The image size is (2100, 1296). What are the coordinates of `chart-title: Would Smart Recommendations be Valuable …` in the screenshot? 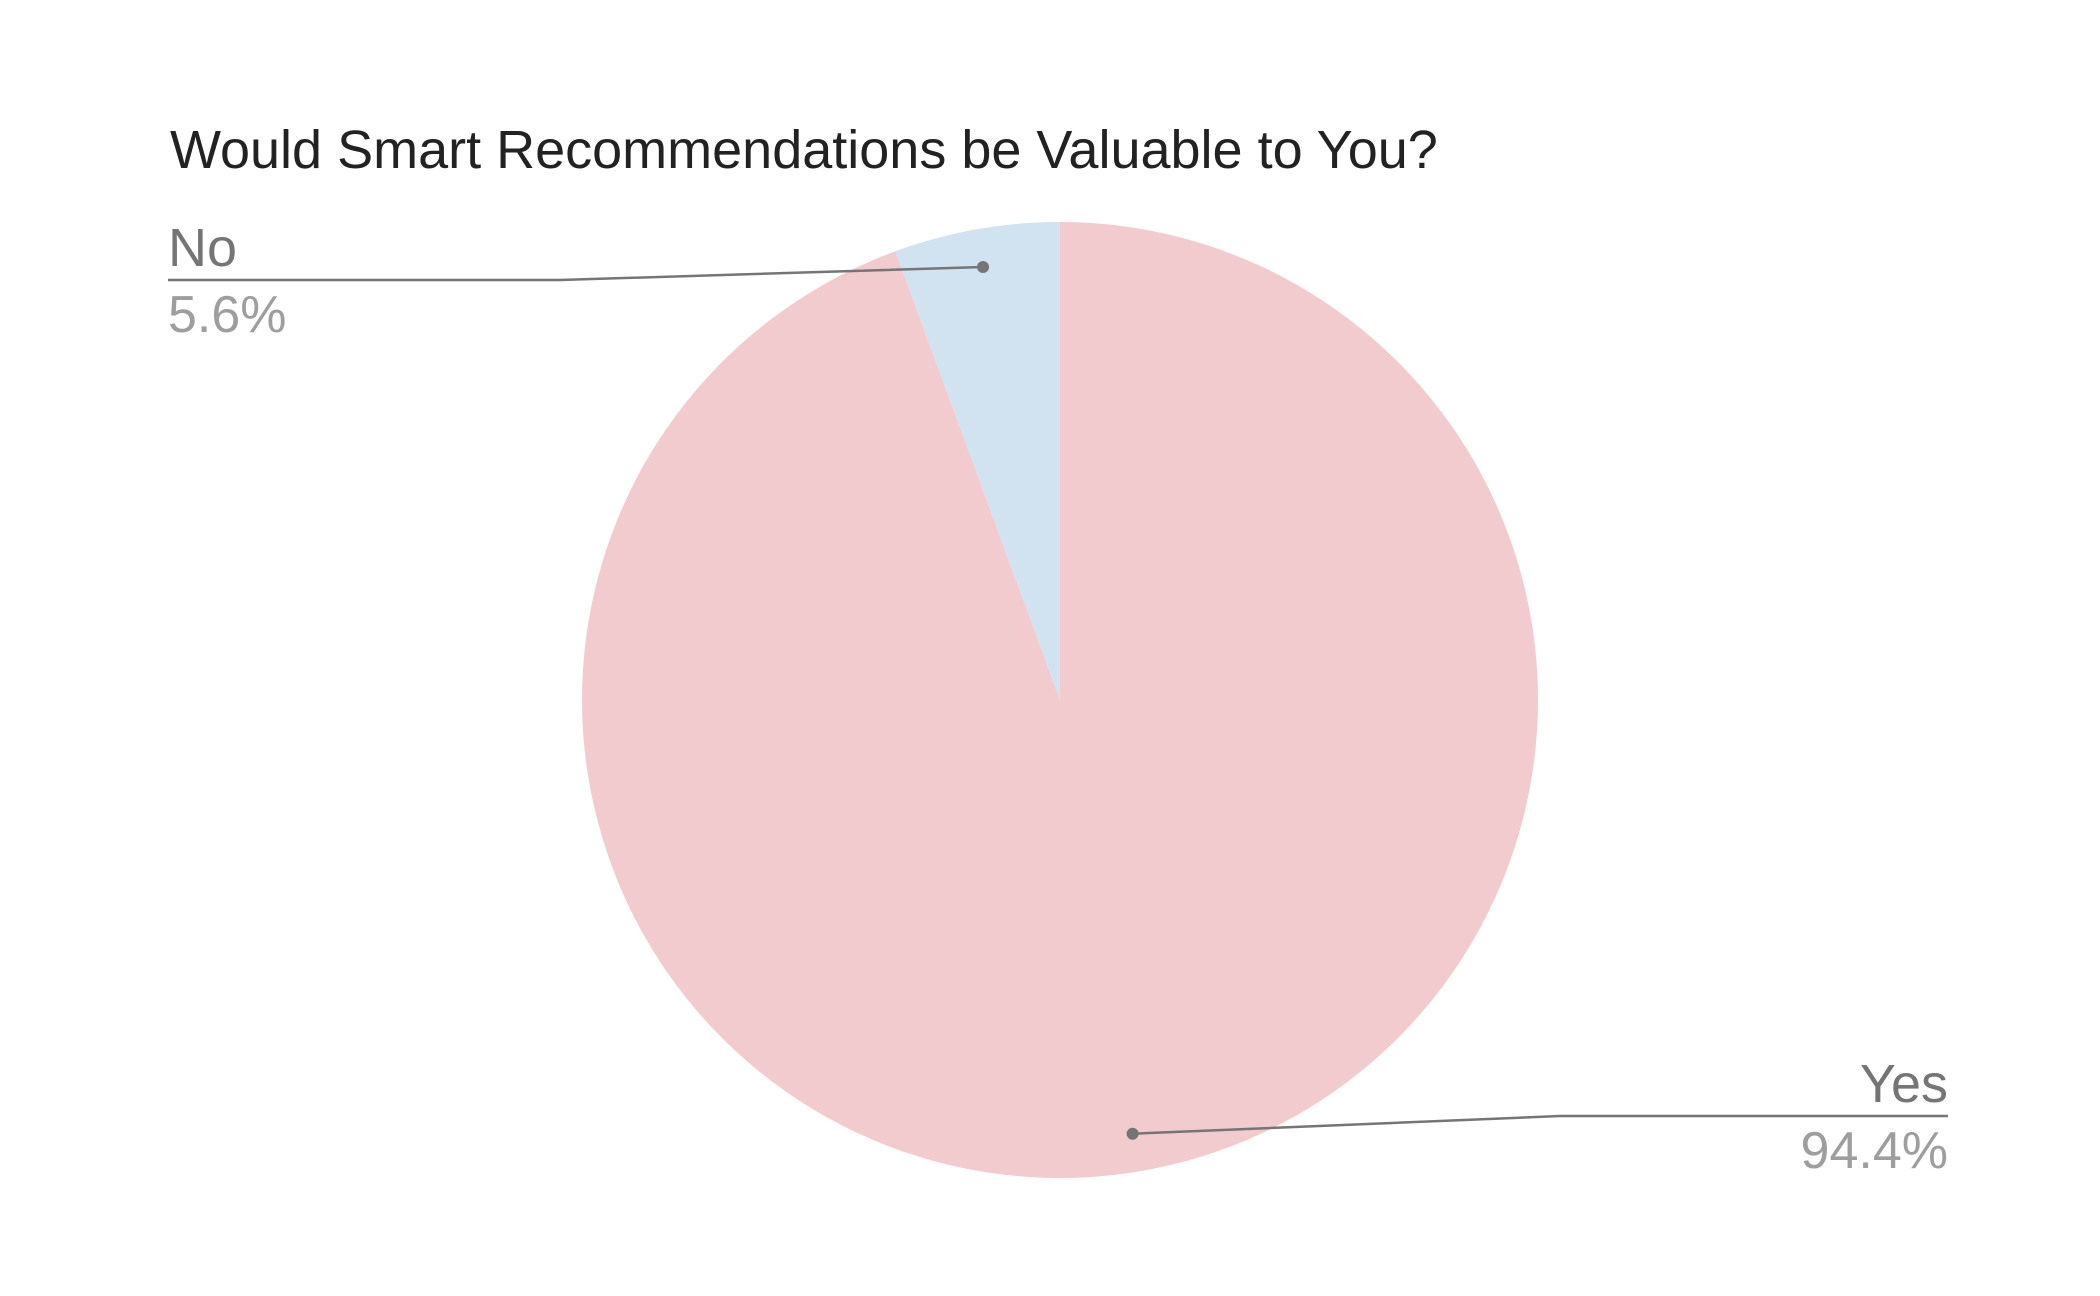 It's located at (804, 150).